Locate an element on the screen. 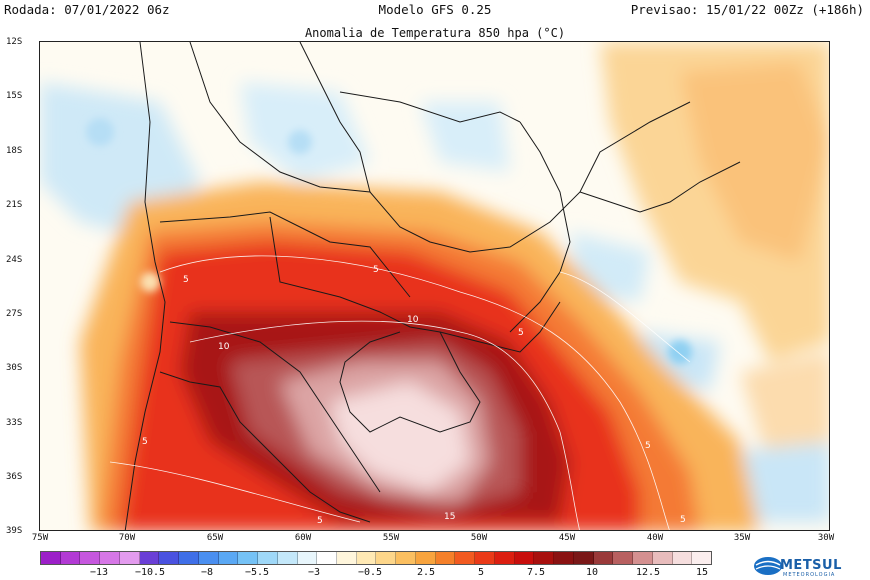 The height and width of the screenshot is (580, 870). run-time-label: Rodada: 07/01/2022 06z is located at coordinates (87, 9).